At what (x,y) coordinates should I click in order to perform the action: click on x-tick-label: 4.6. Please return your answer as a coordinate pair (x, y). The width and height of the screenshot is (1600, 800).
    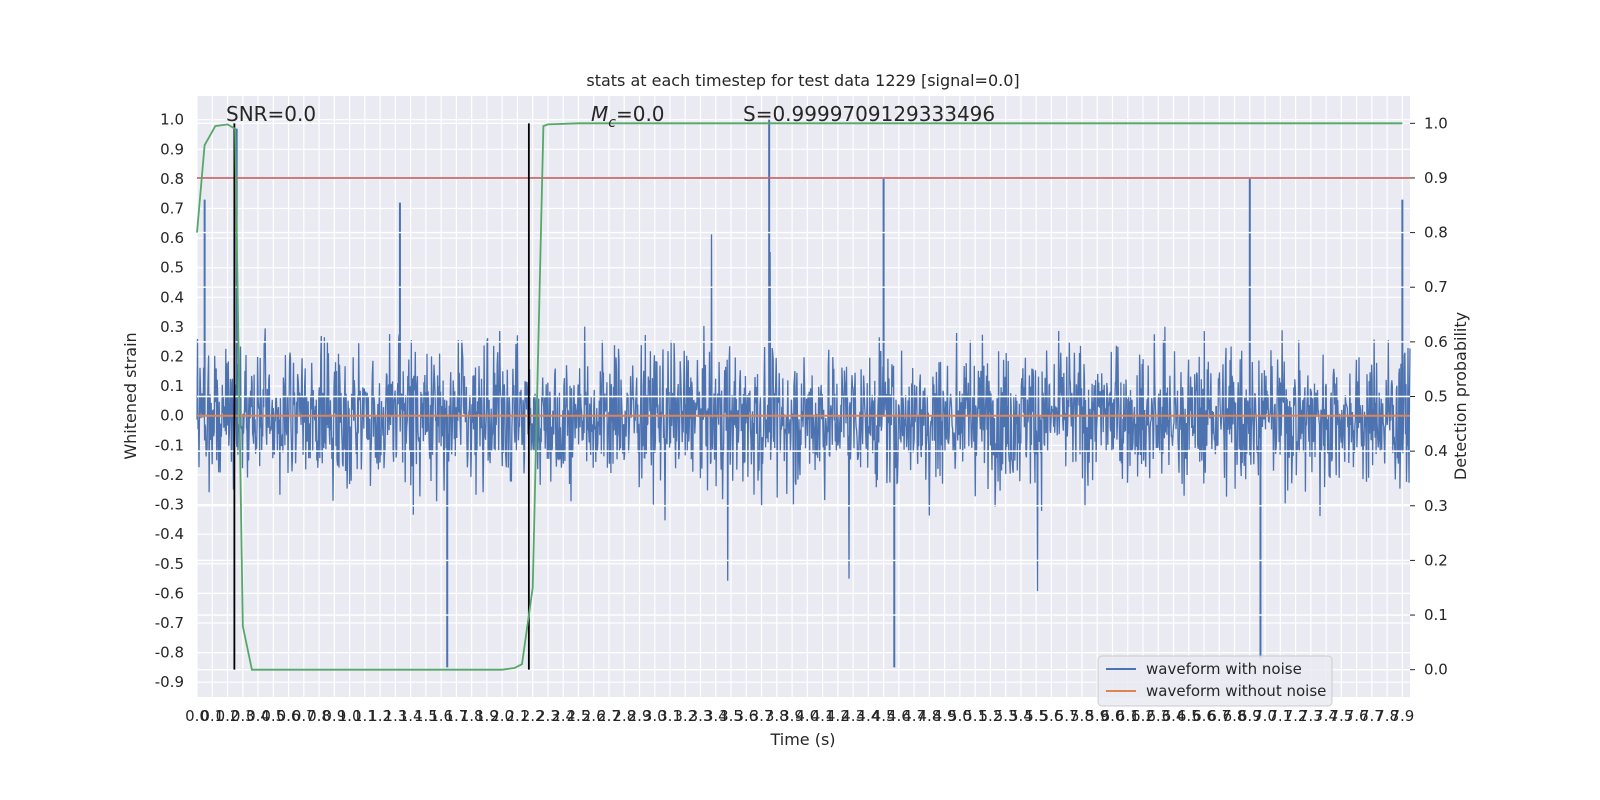
    Looking at the image, I should click on (899, 716).